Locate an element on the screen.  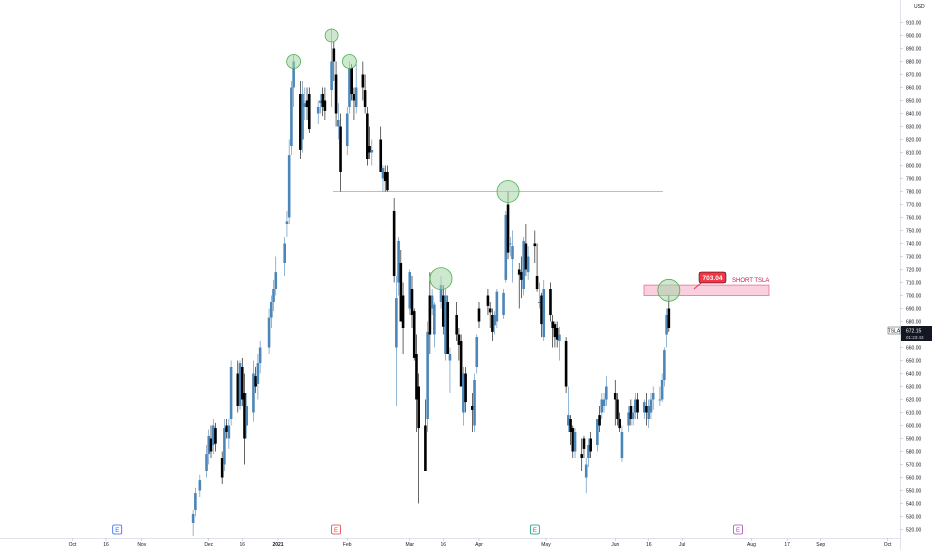
price-tick-label: 770.00 is located at coordinates (914, 205).